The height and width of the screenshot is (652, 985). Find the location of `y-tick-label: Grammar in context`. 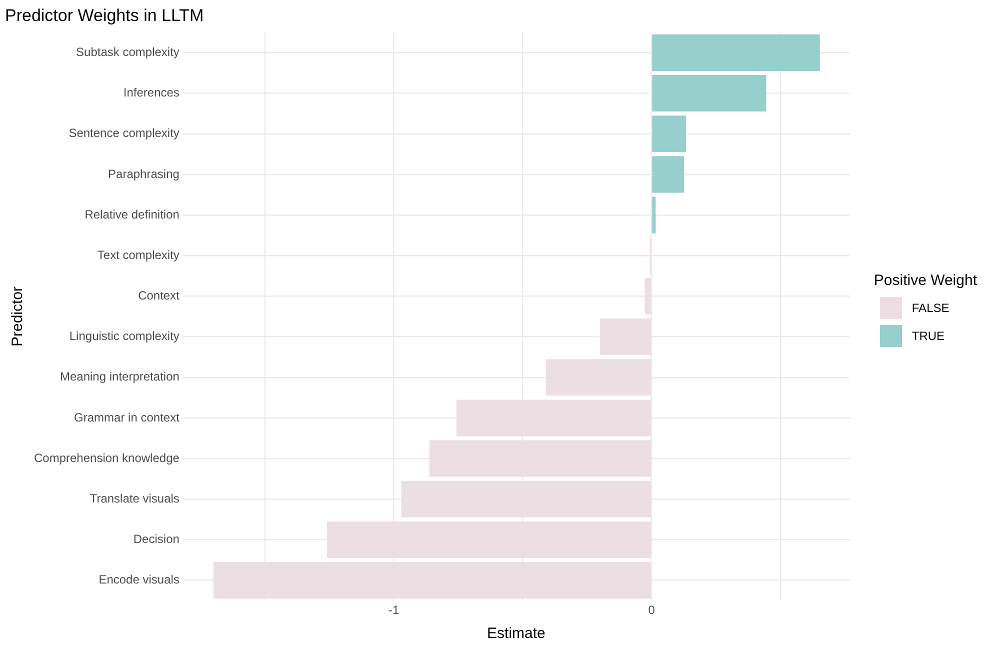

y-tick-label: Grammar in context is located at coordinates (127, 417).